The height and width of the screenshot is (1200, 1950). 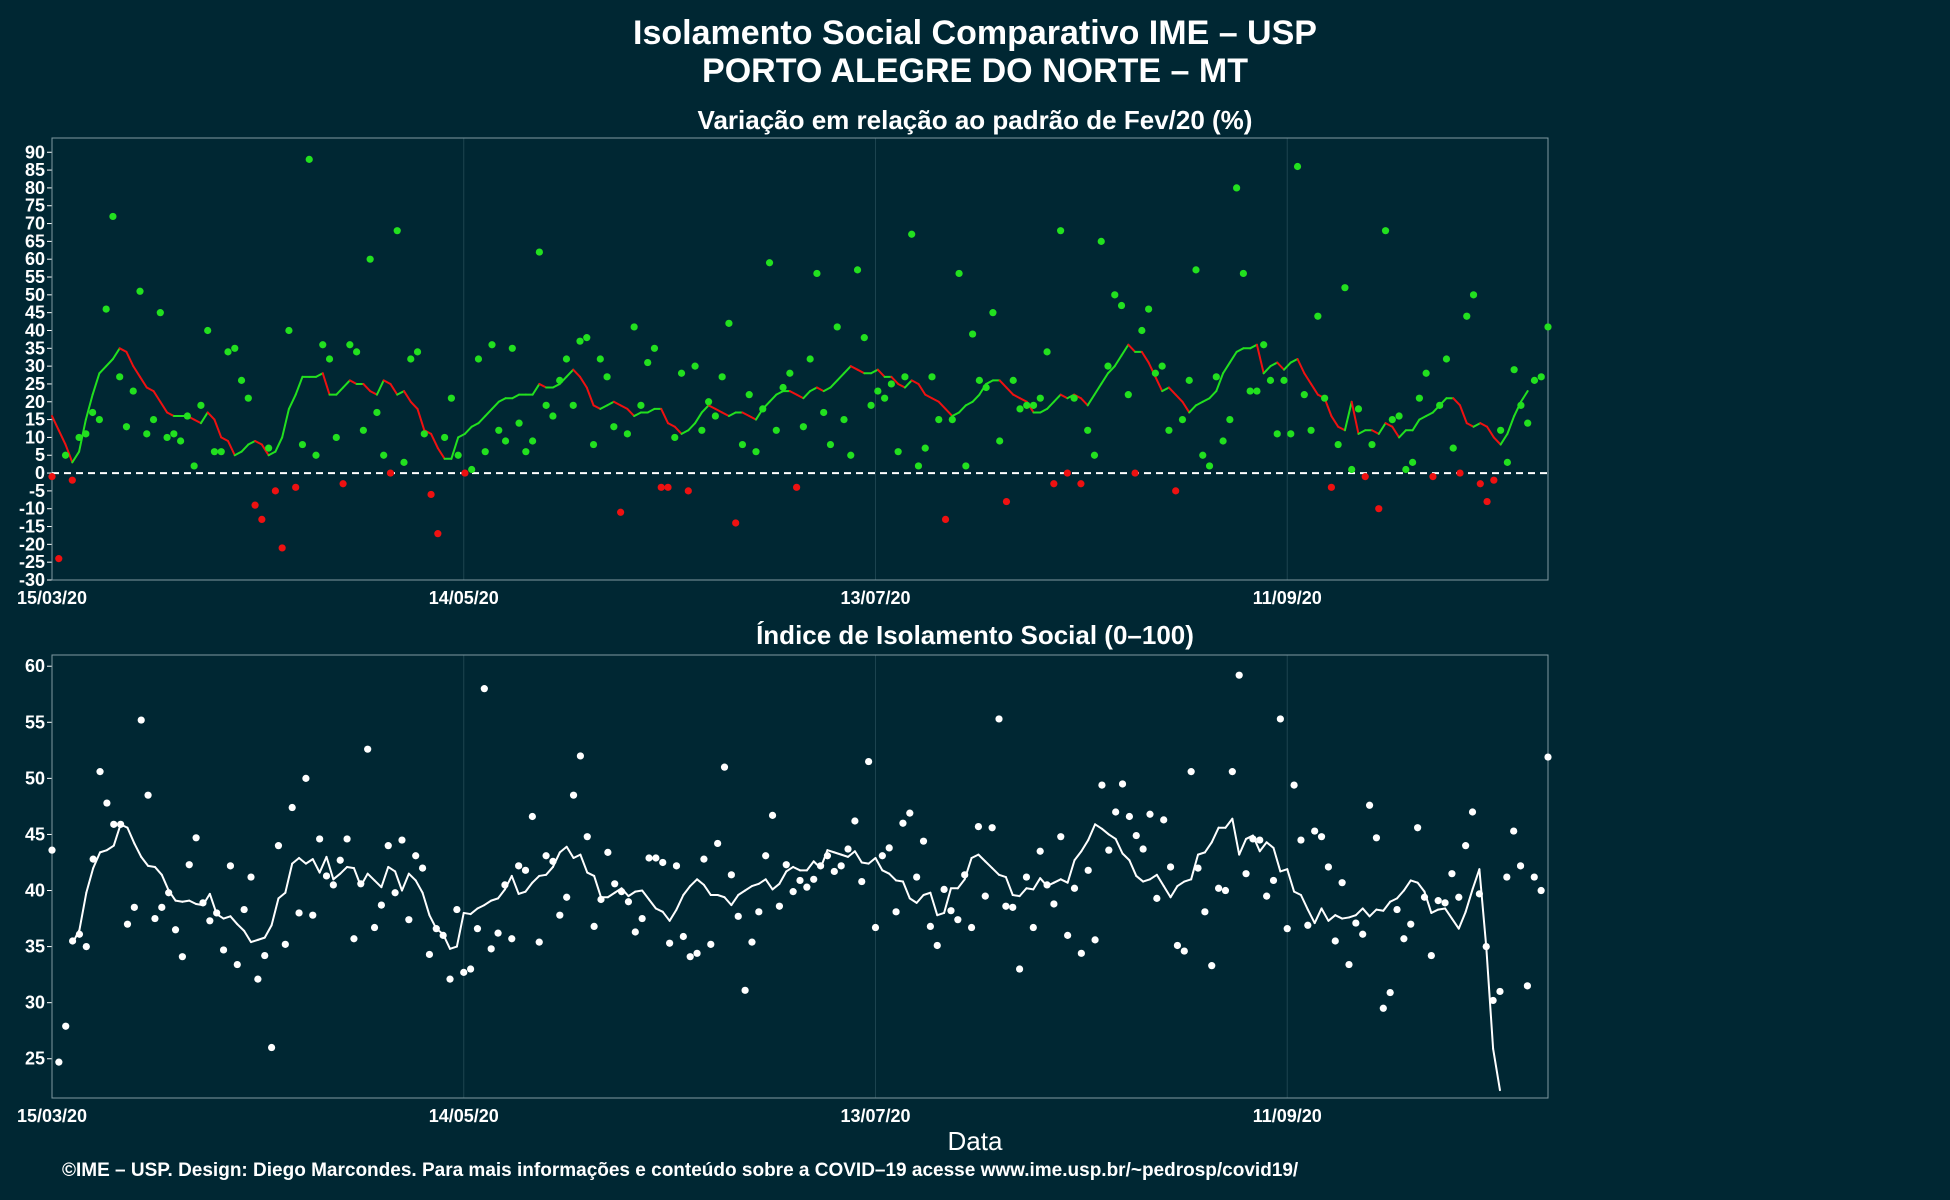 I want to click on variation-y-tick-label: 30, so click(x=35, y=366).